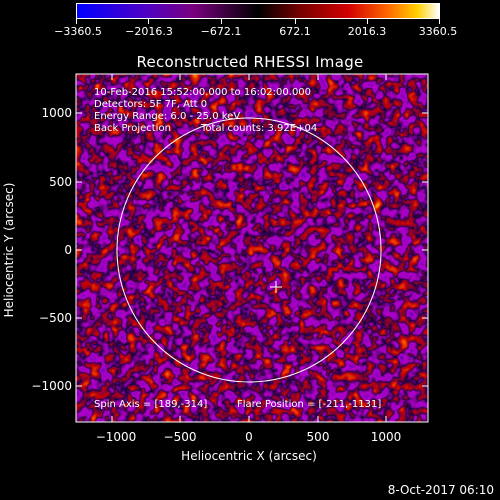  What do you see at coordinates (203, 92) in the screenshot?
I see `time-range-annotation: 10-Feb-2016 15:52:00.000 to 16:02:00.000` at bounding box center [203, 92].